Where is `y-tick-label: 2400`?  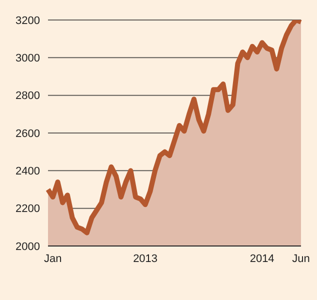 y-tick-label: 2400 is located at coordinates (28, 172).